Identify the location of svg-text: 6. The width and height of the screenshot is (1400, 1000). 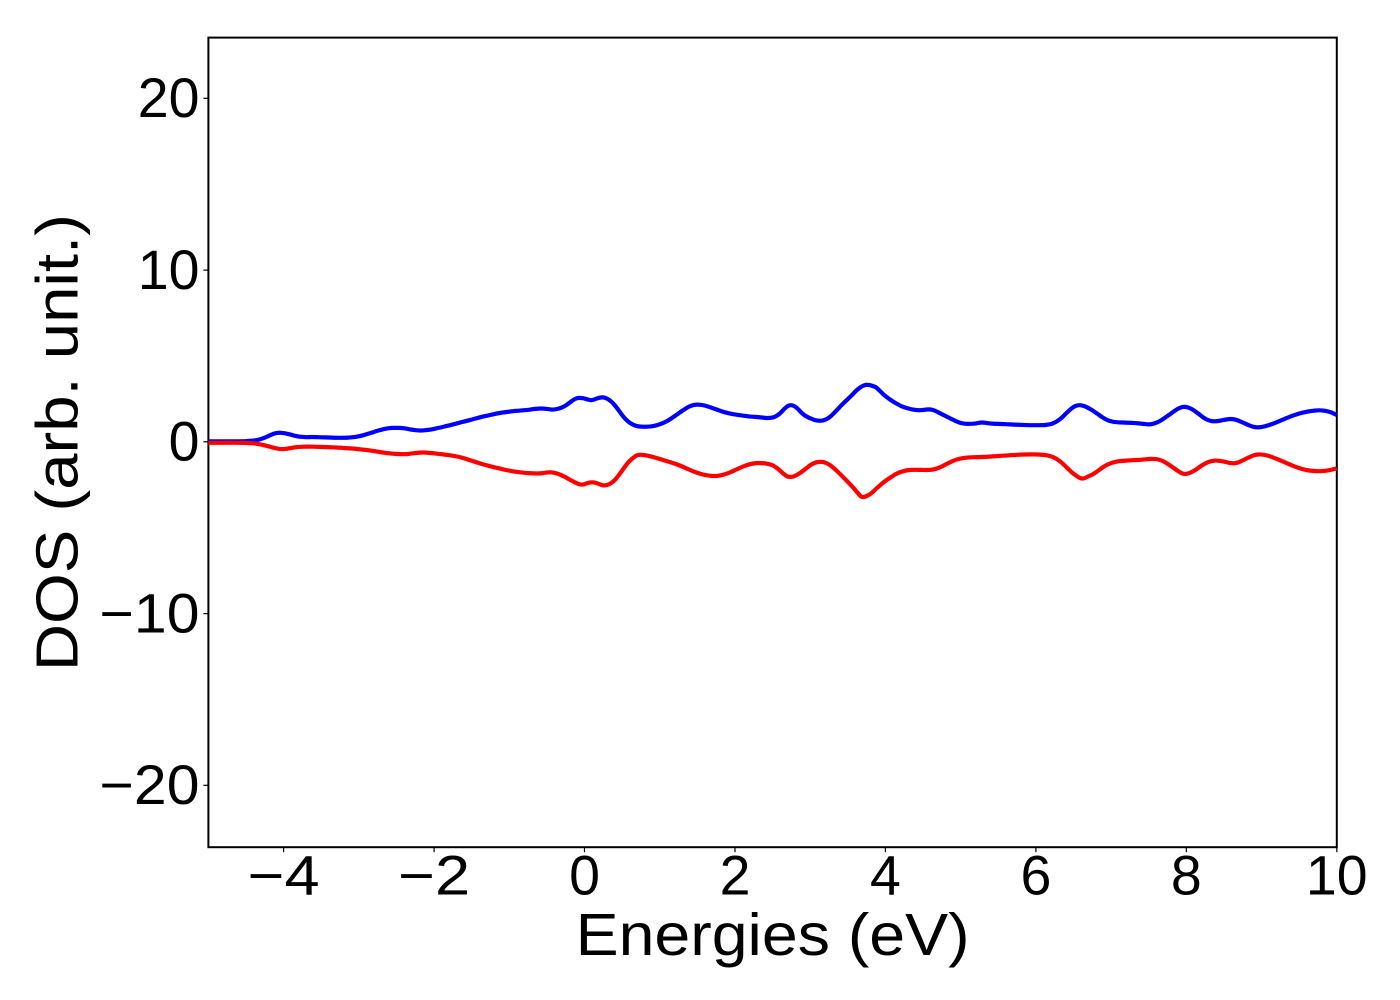
(1035, 876).